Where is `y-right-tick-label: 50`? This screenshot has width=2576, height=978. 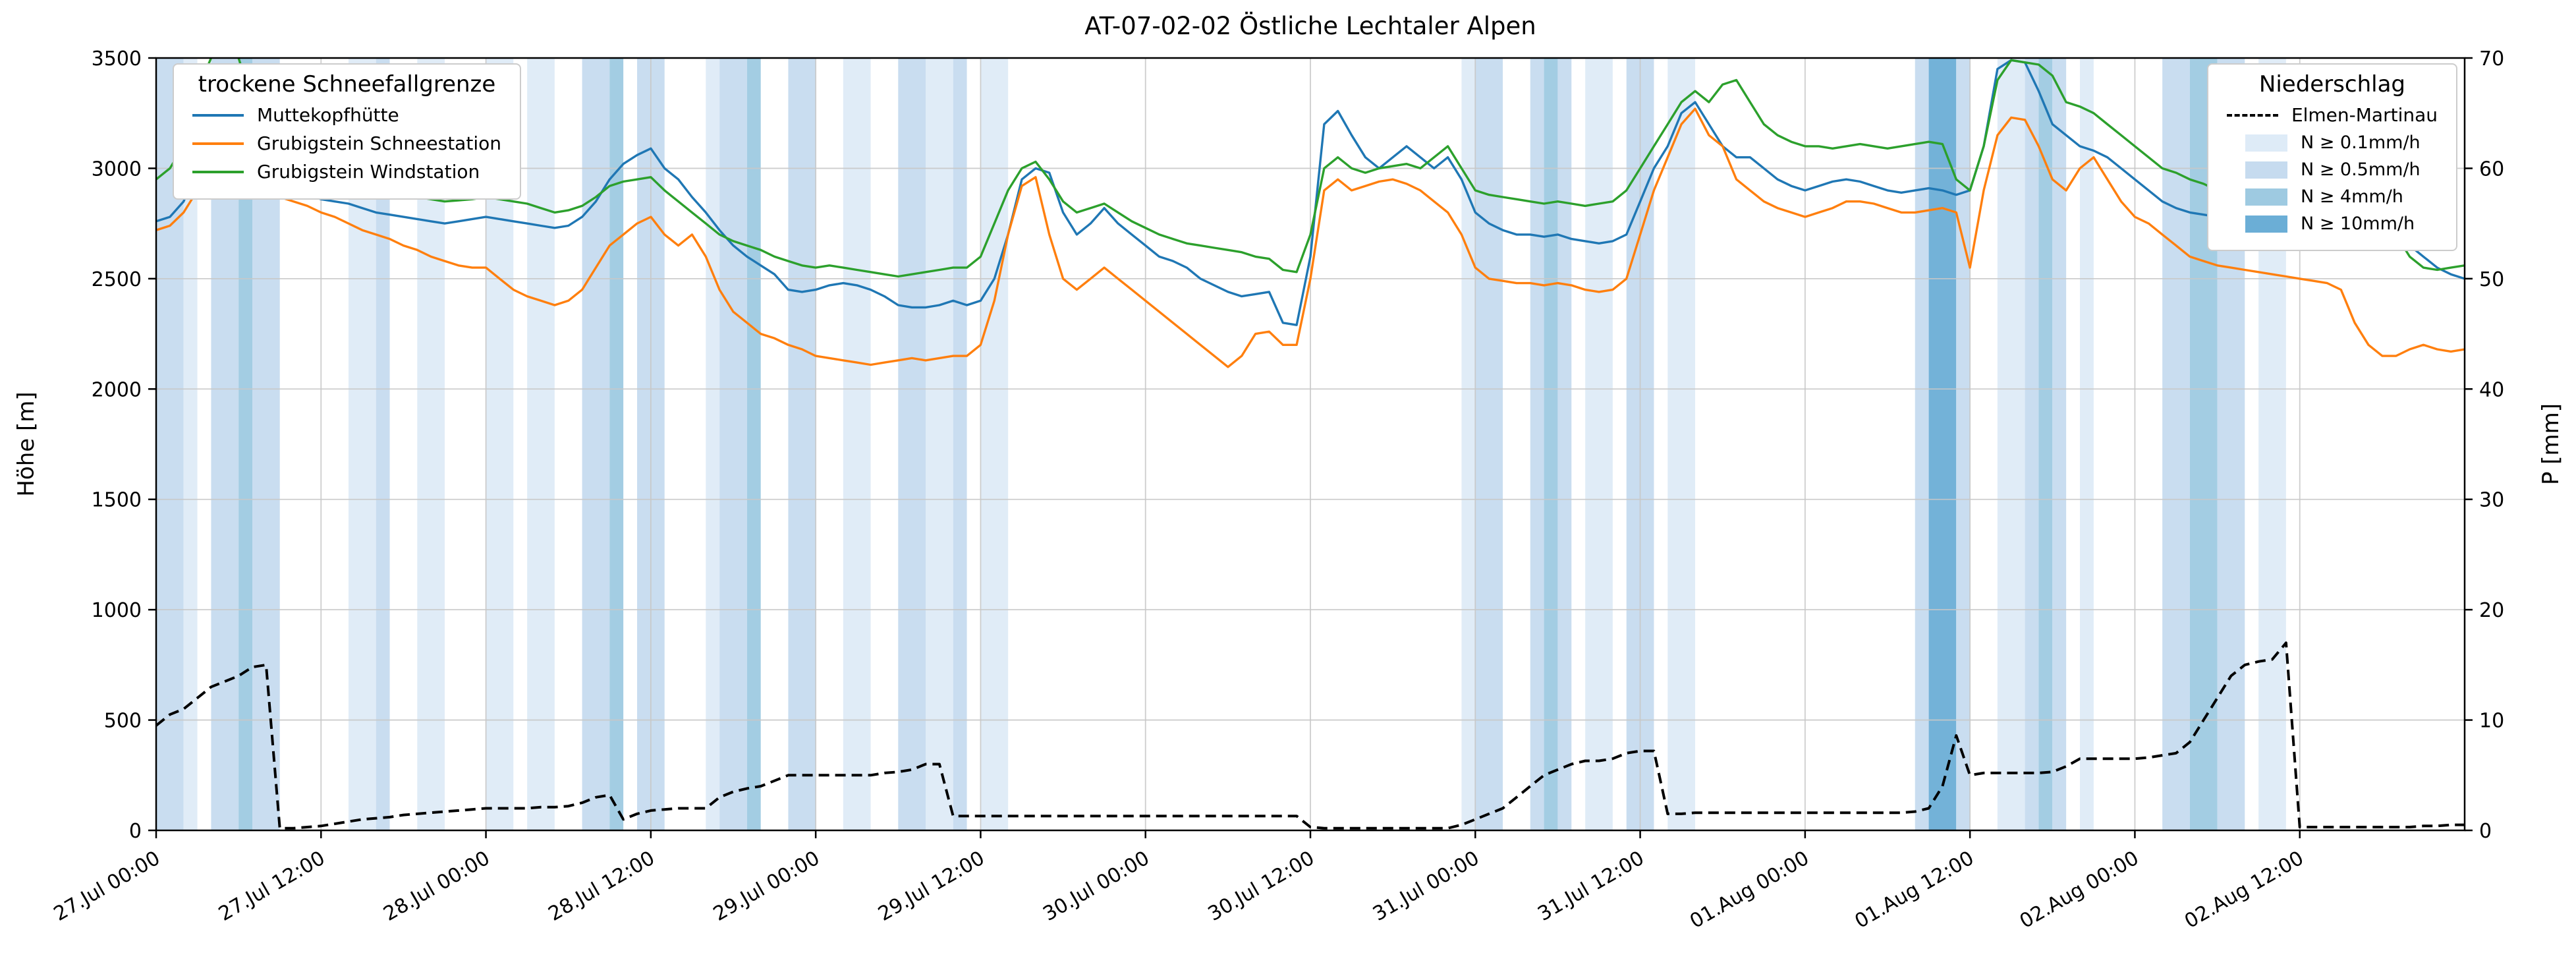 y-right-tick-label: 50 is located at coordinates (2491, 279).